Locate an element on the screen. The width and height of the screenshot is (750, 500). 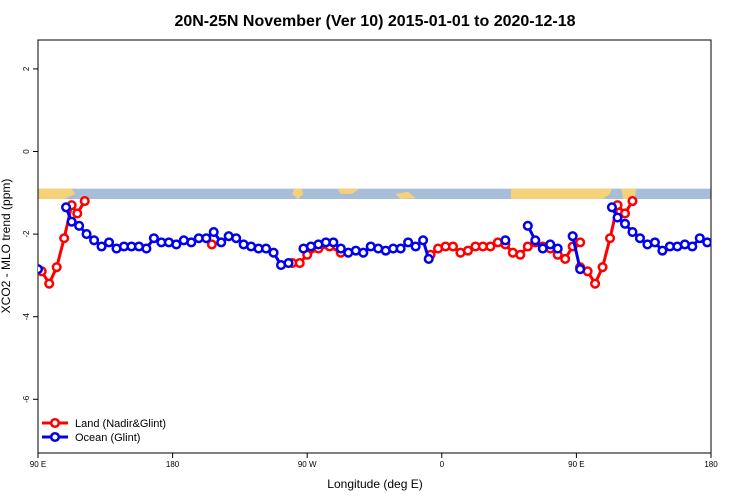
y-tick-label: -6 is located at coordinates (26, 399).